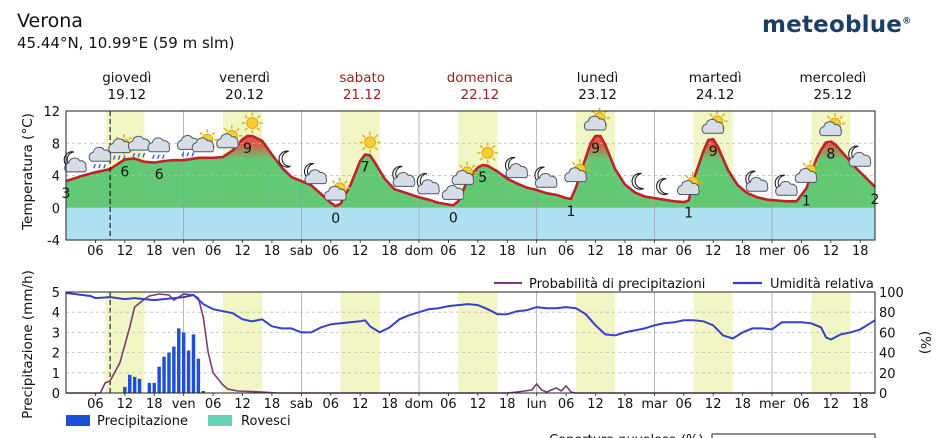 The image size is (940, 438). What do you see at coordinates (56, 374) in the screenshot?
I see `rain-tick-label: 1` at bounding box center [56, 374].